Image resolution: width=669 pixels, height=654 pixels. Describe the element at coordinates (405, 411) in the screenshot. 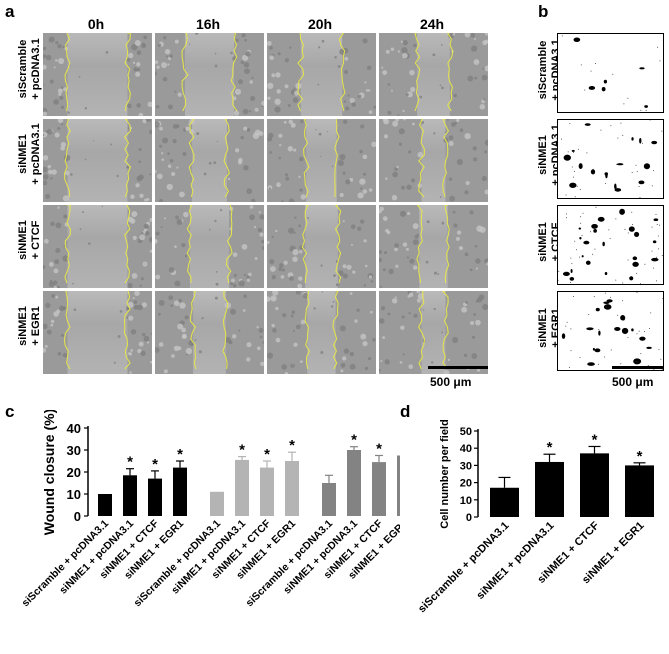

I see `panel-letter-d: d` at that location.